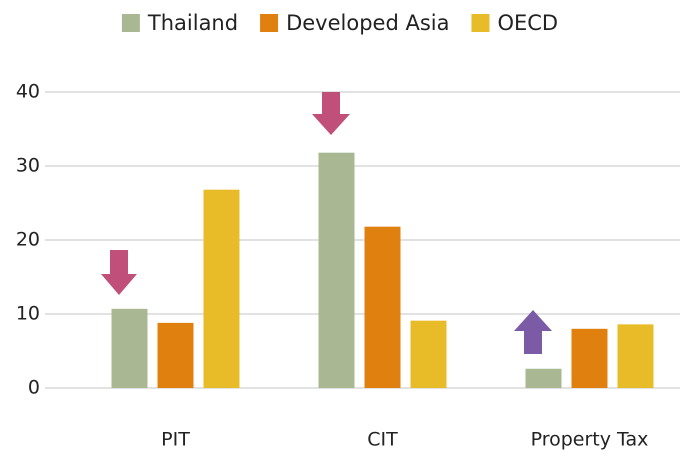 Image resolution: width=680 pixels, height=458 pixels. What do you see at coordinates (367, 23) in the screenshot?
I see `legend-label: Developed Asia` at bounding box center [367, 23].